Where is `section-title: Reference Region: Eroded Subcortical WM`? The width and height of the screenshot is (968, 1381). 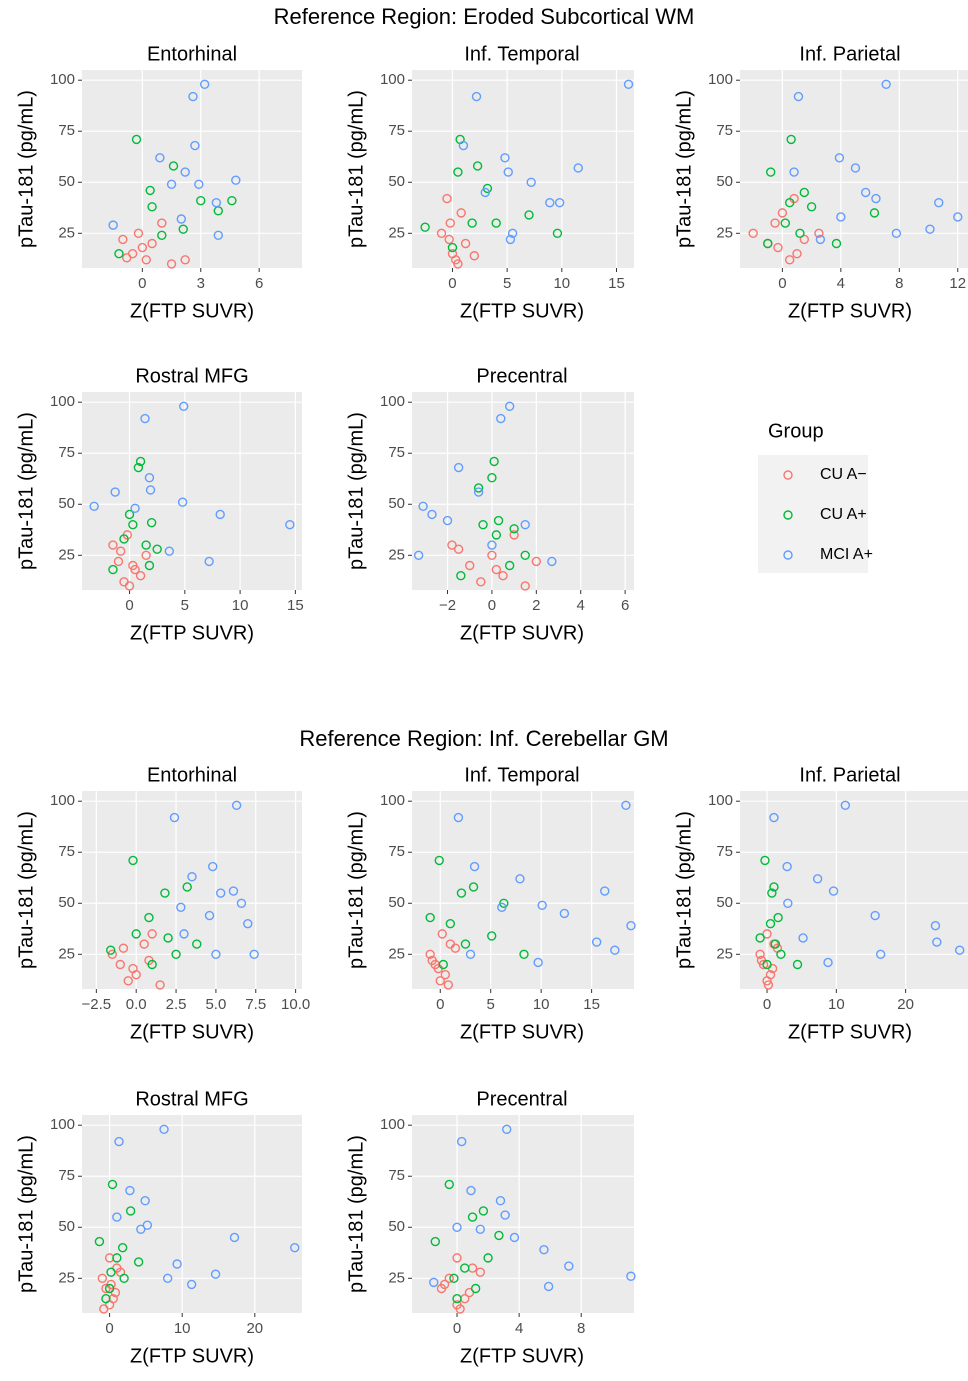 section-title: Reference Region: Eroded Subcortical WM is located at coordinates (484, 16).